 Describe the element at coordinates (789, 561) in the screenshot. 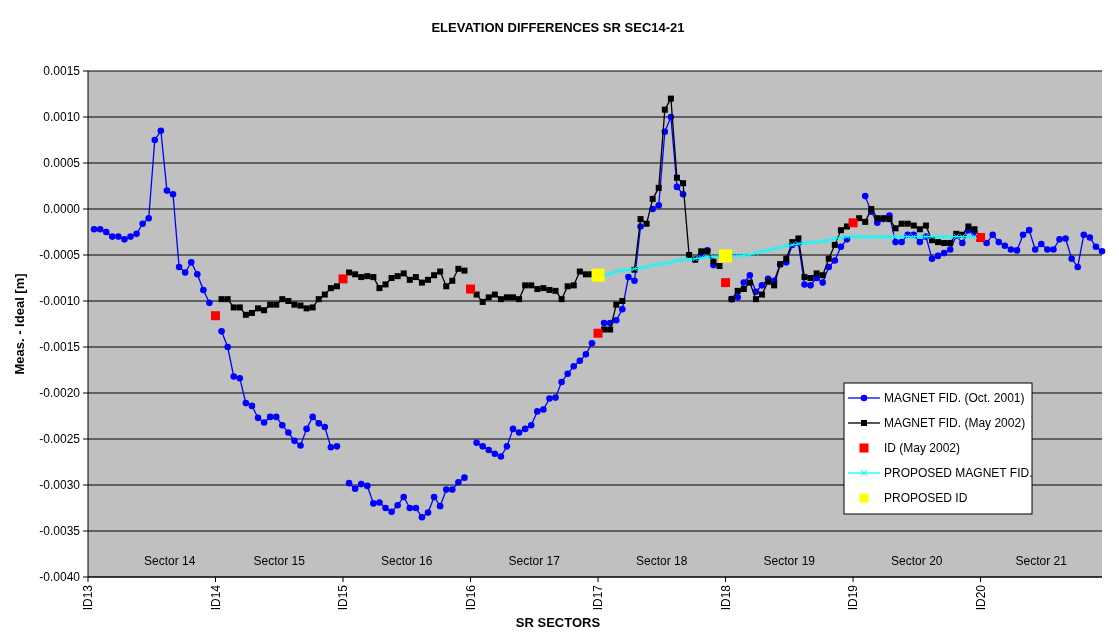

I see `annotation: Sector 19` at that location.